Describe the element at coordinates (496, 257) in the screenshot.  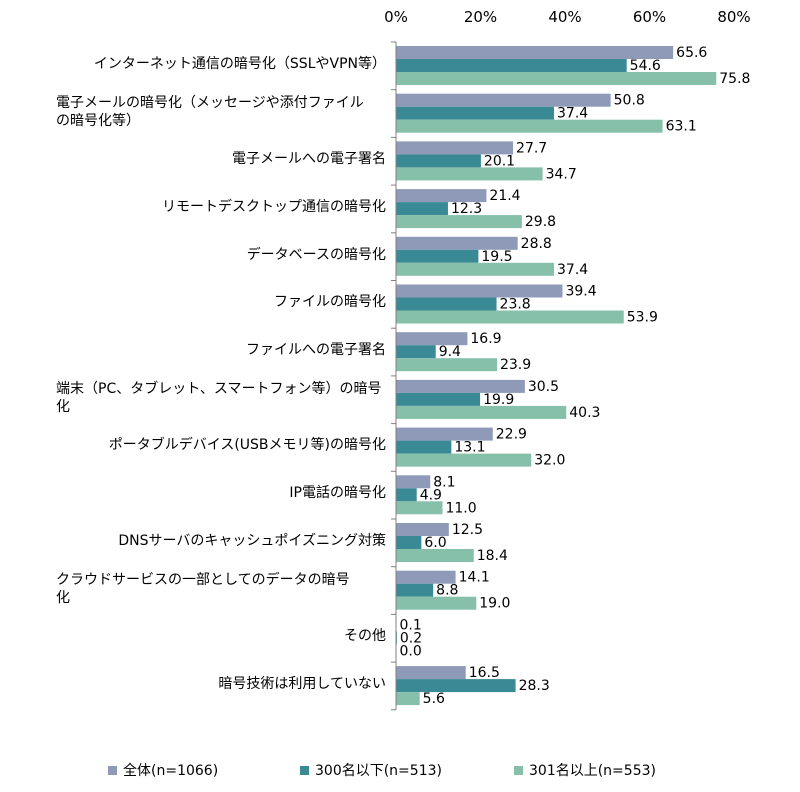
I see `data-label: 19.5` at that location.